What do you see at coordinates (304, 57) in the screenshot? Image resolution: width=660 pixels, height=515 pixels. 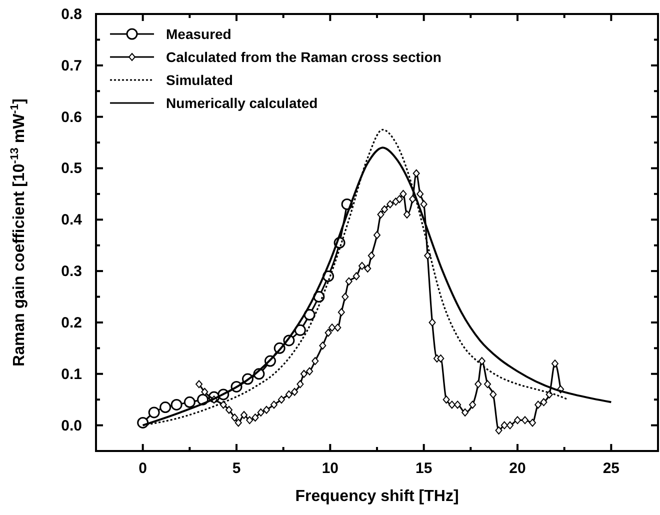 I see `legend-label: Calculated from the Raman cross section` at bounding box center [304, 57].